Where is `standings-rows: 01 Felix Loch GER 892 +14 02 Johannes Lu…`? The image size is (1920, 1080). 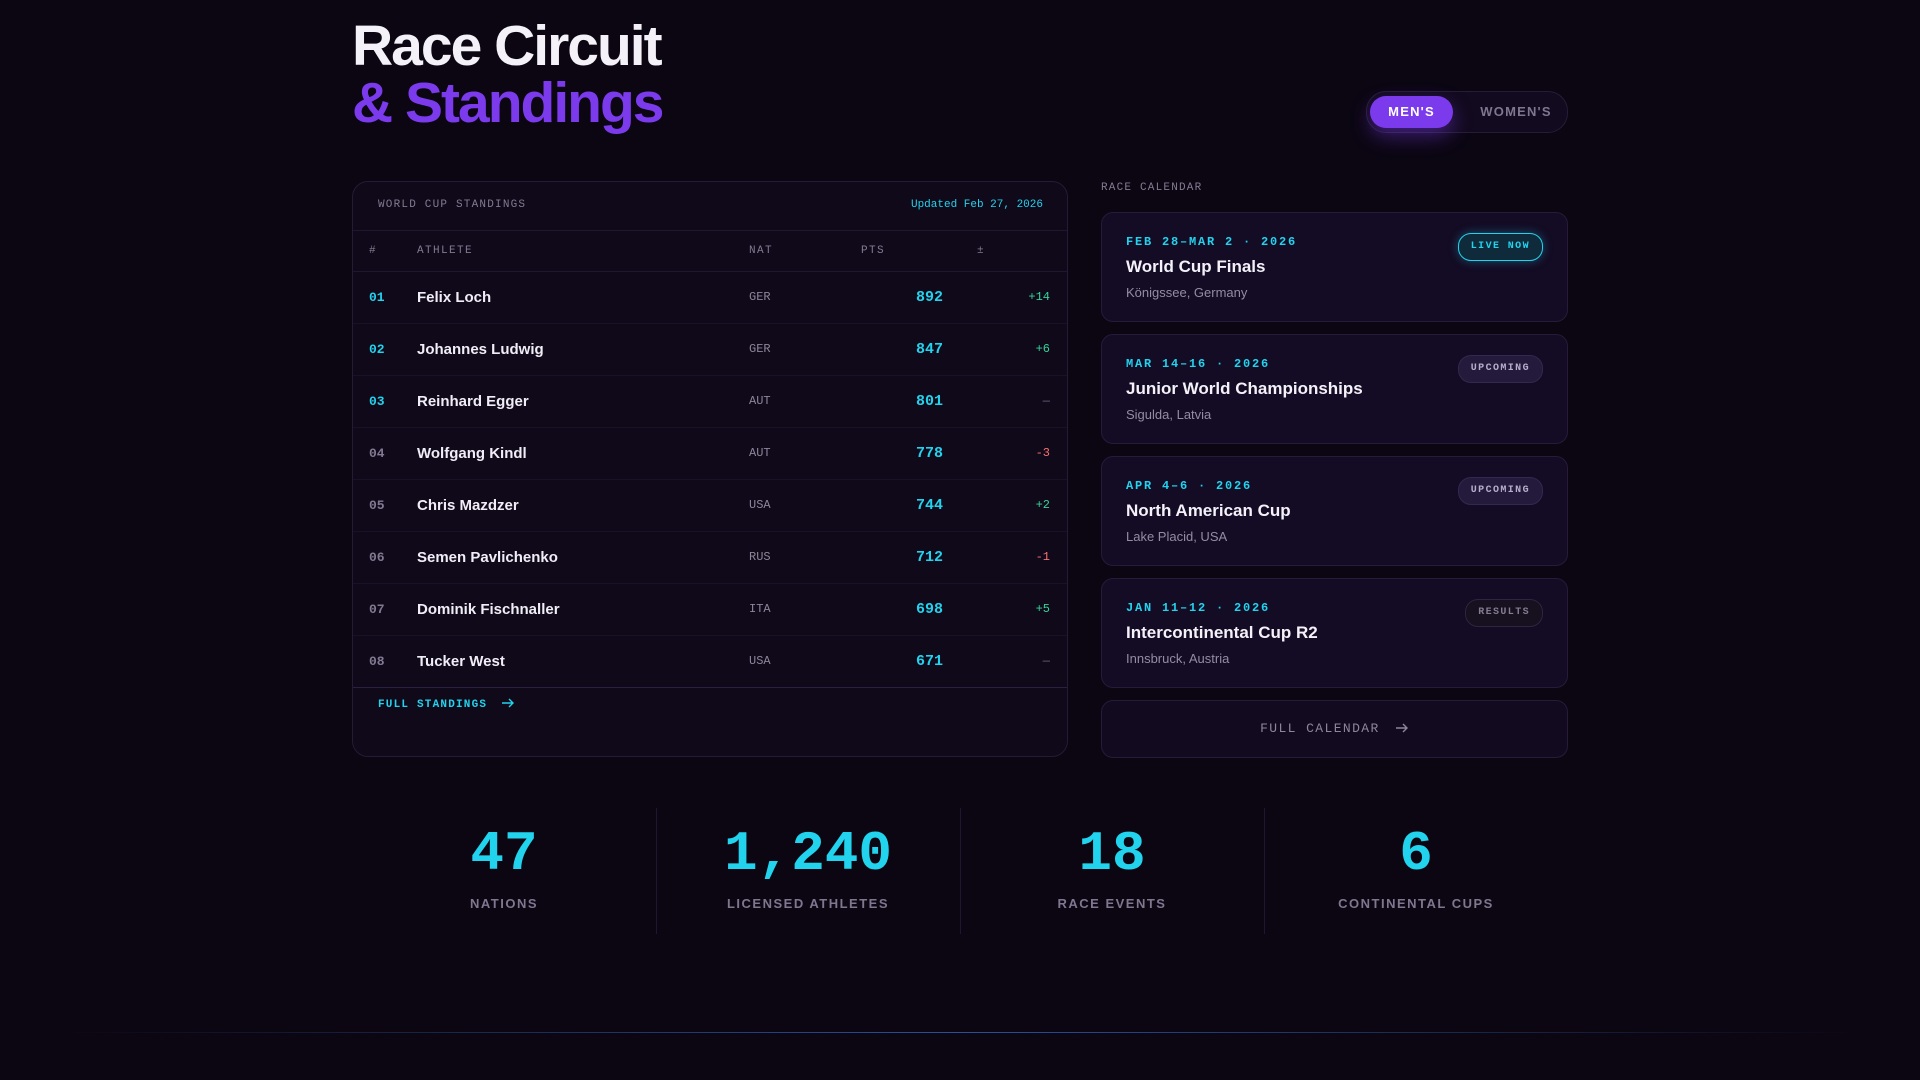
standings-rows: 01 Felix Loch GER 892 +14 02 Johannes Lu… is located at coordinates (710, 480).